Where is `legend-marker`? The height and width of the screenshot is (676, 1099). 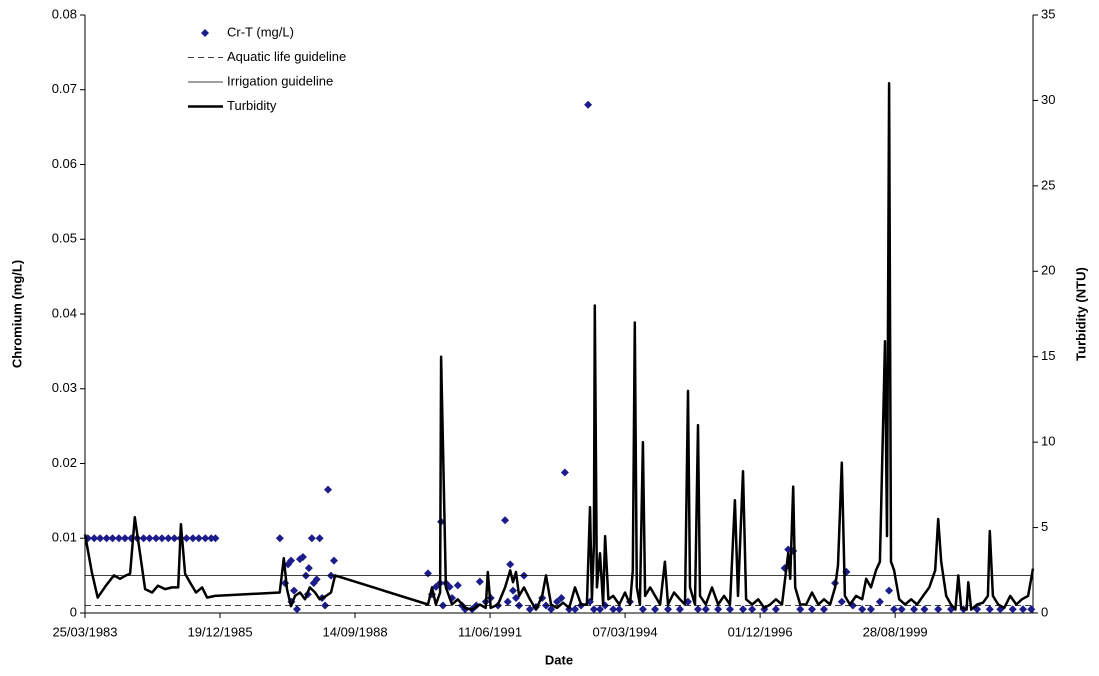 legend-marker is located at coordinates (205, 33).